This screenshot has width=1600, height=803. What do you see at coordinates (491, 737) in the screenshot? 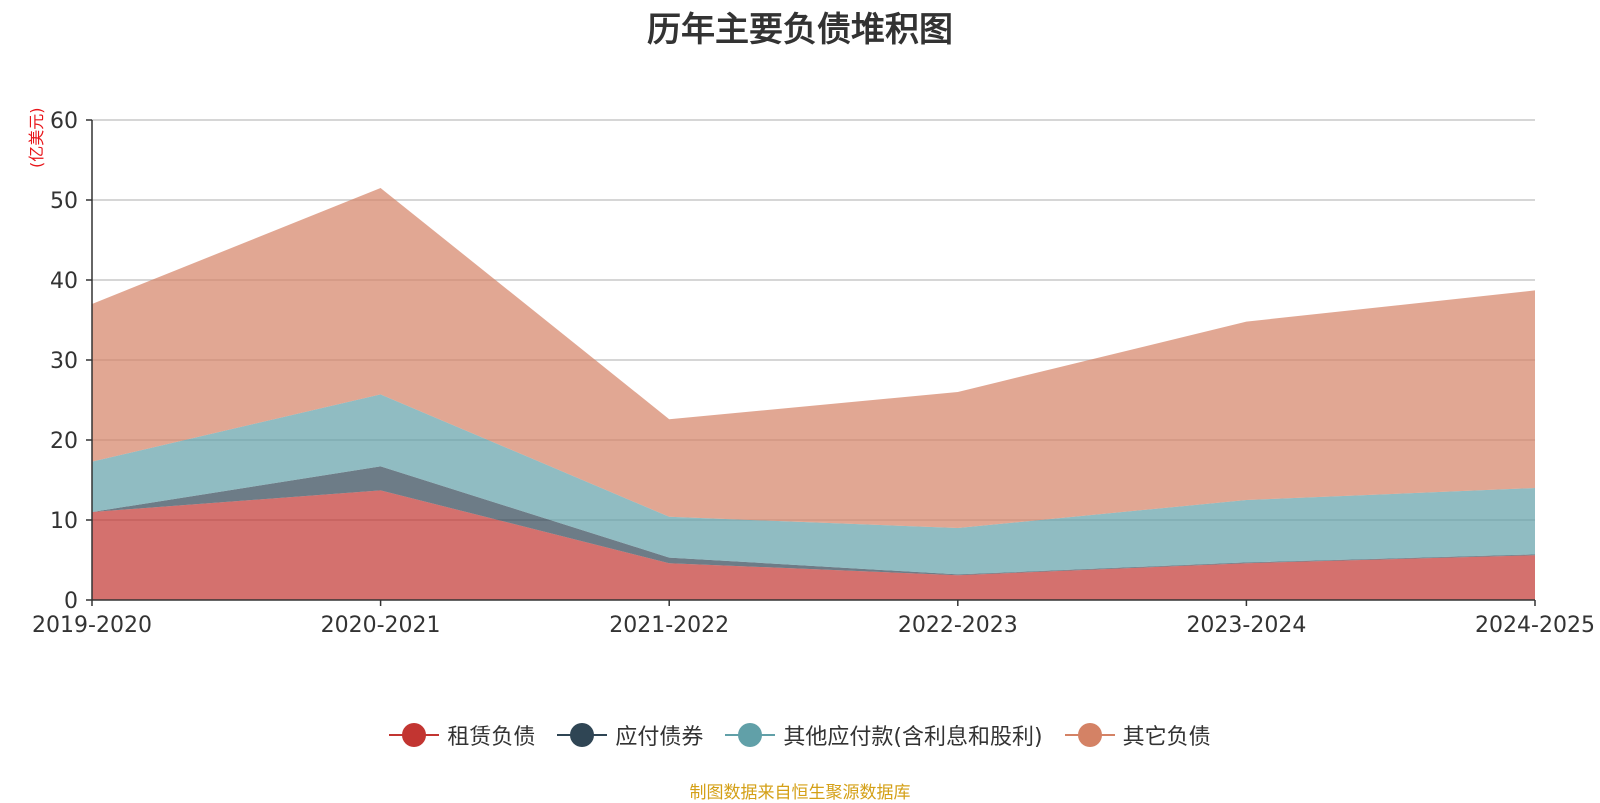
I see `legend-label: 租赁负债` at bounding box center [491, 737].